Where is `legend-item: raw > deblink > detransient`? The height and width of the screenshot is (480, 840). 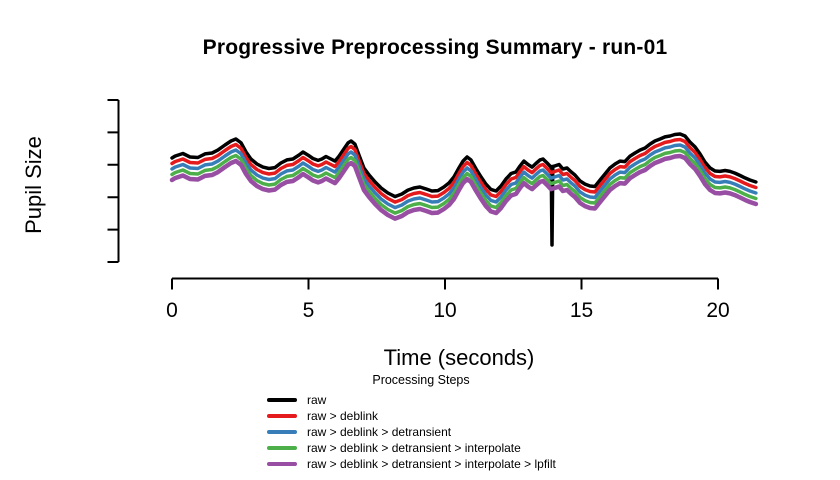
legend-item: raw > deblink > detransient is located at coordinates (421, 432).